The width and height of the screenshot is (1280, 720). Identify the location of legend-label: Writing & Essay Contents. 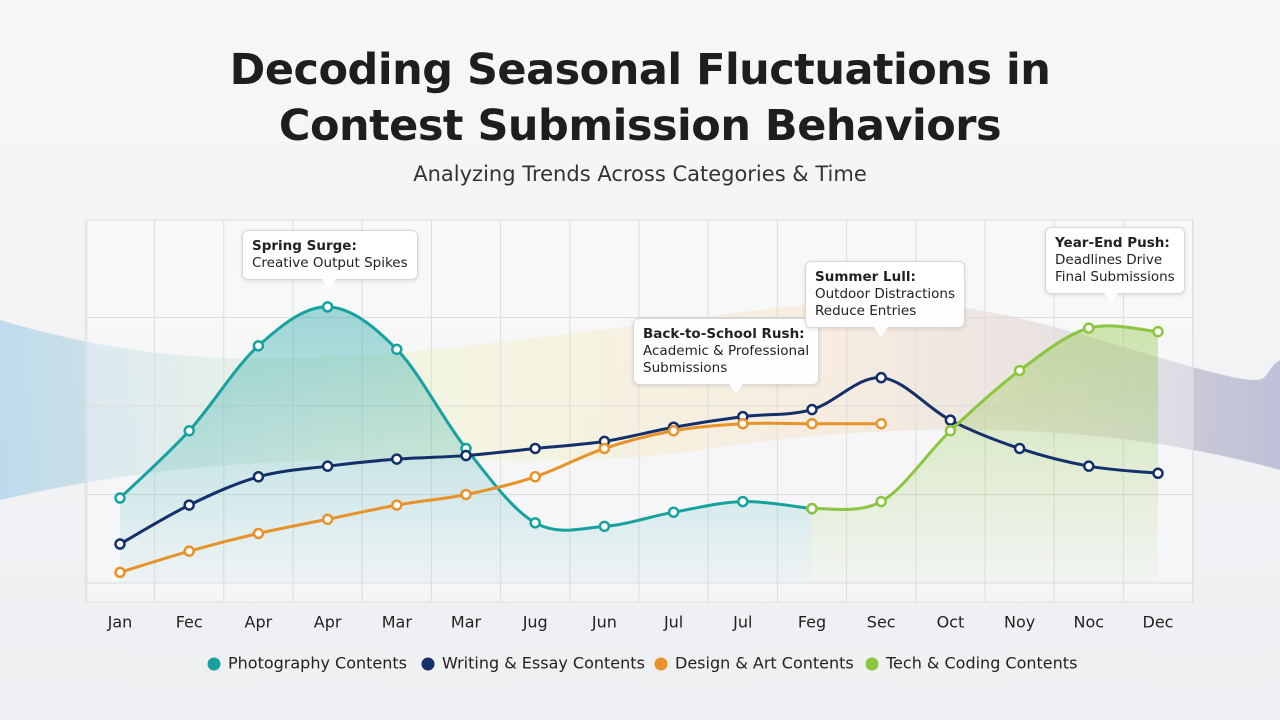
(543, 663).